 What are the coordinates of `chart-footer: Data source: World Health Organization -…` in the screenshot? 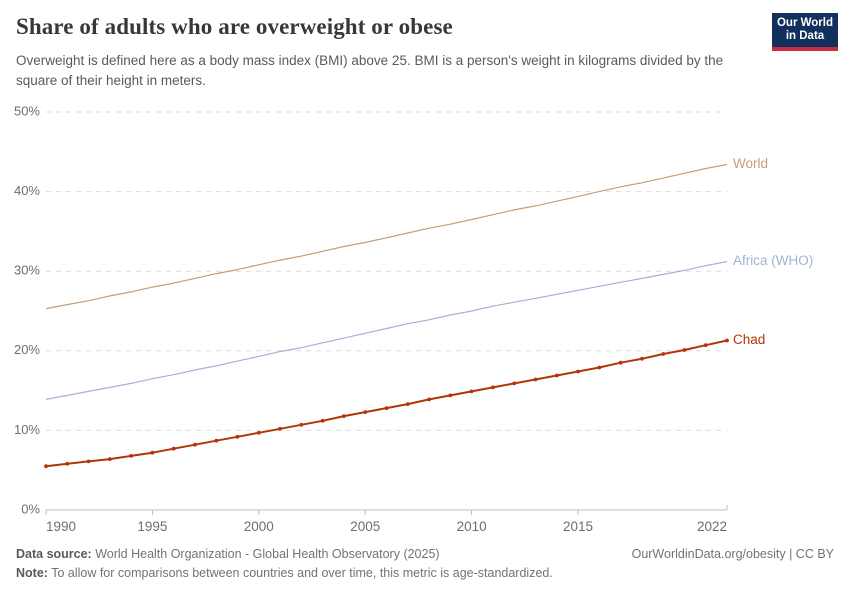 It's located at (425, 563).